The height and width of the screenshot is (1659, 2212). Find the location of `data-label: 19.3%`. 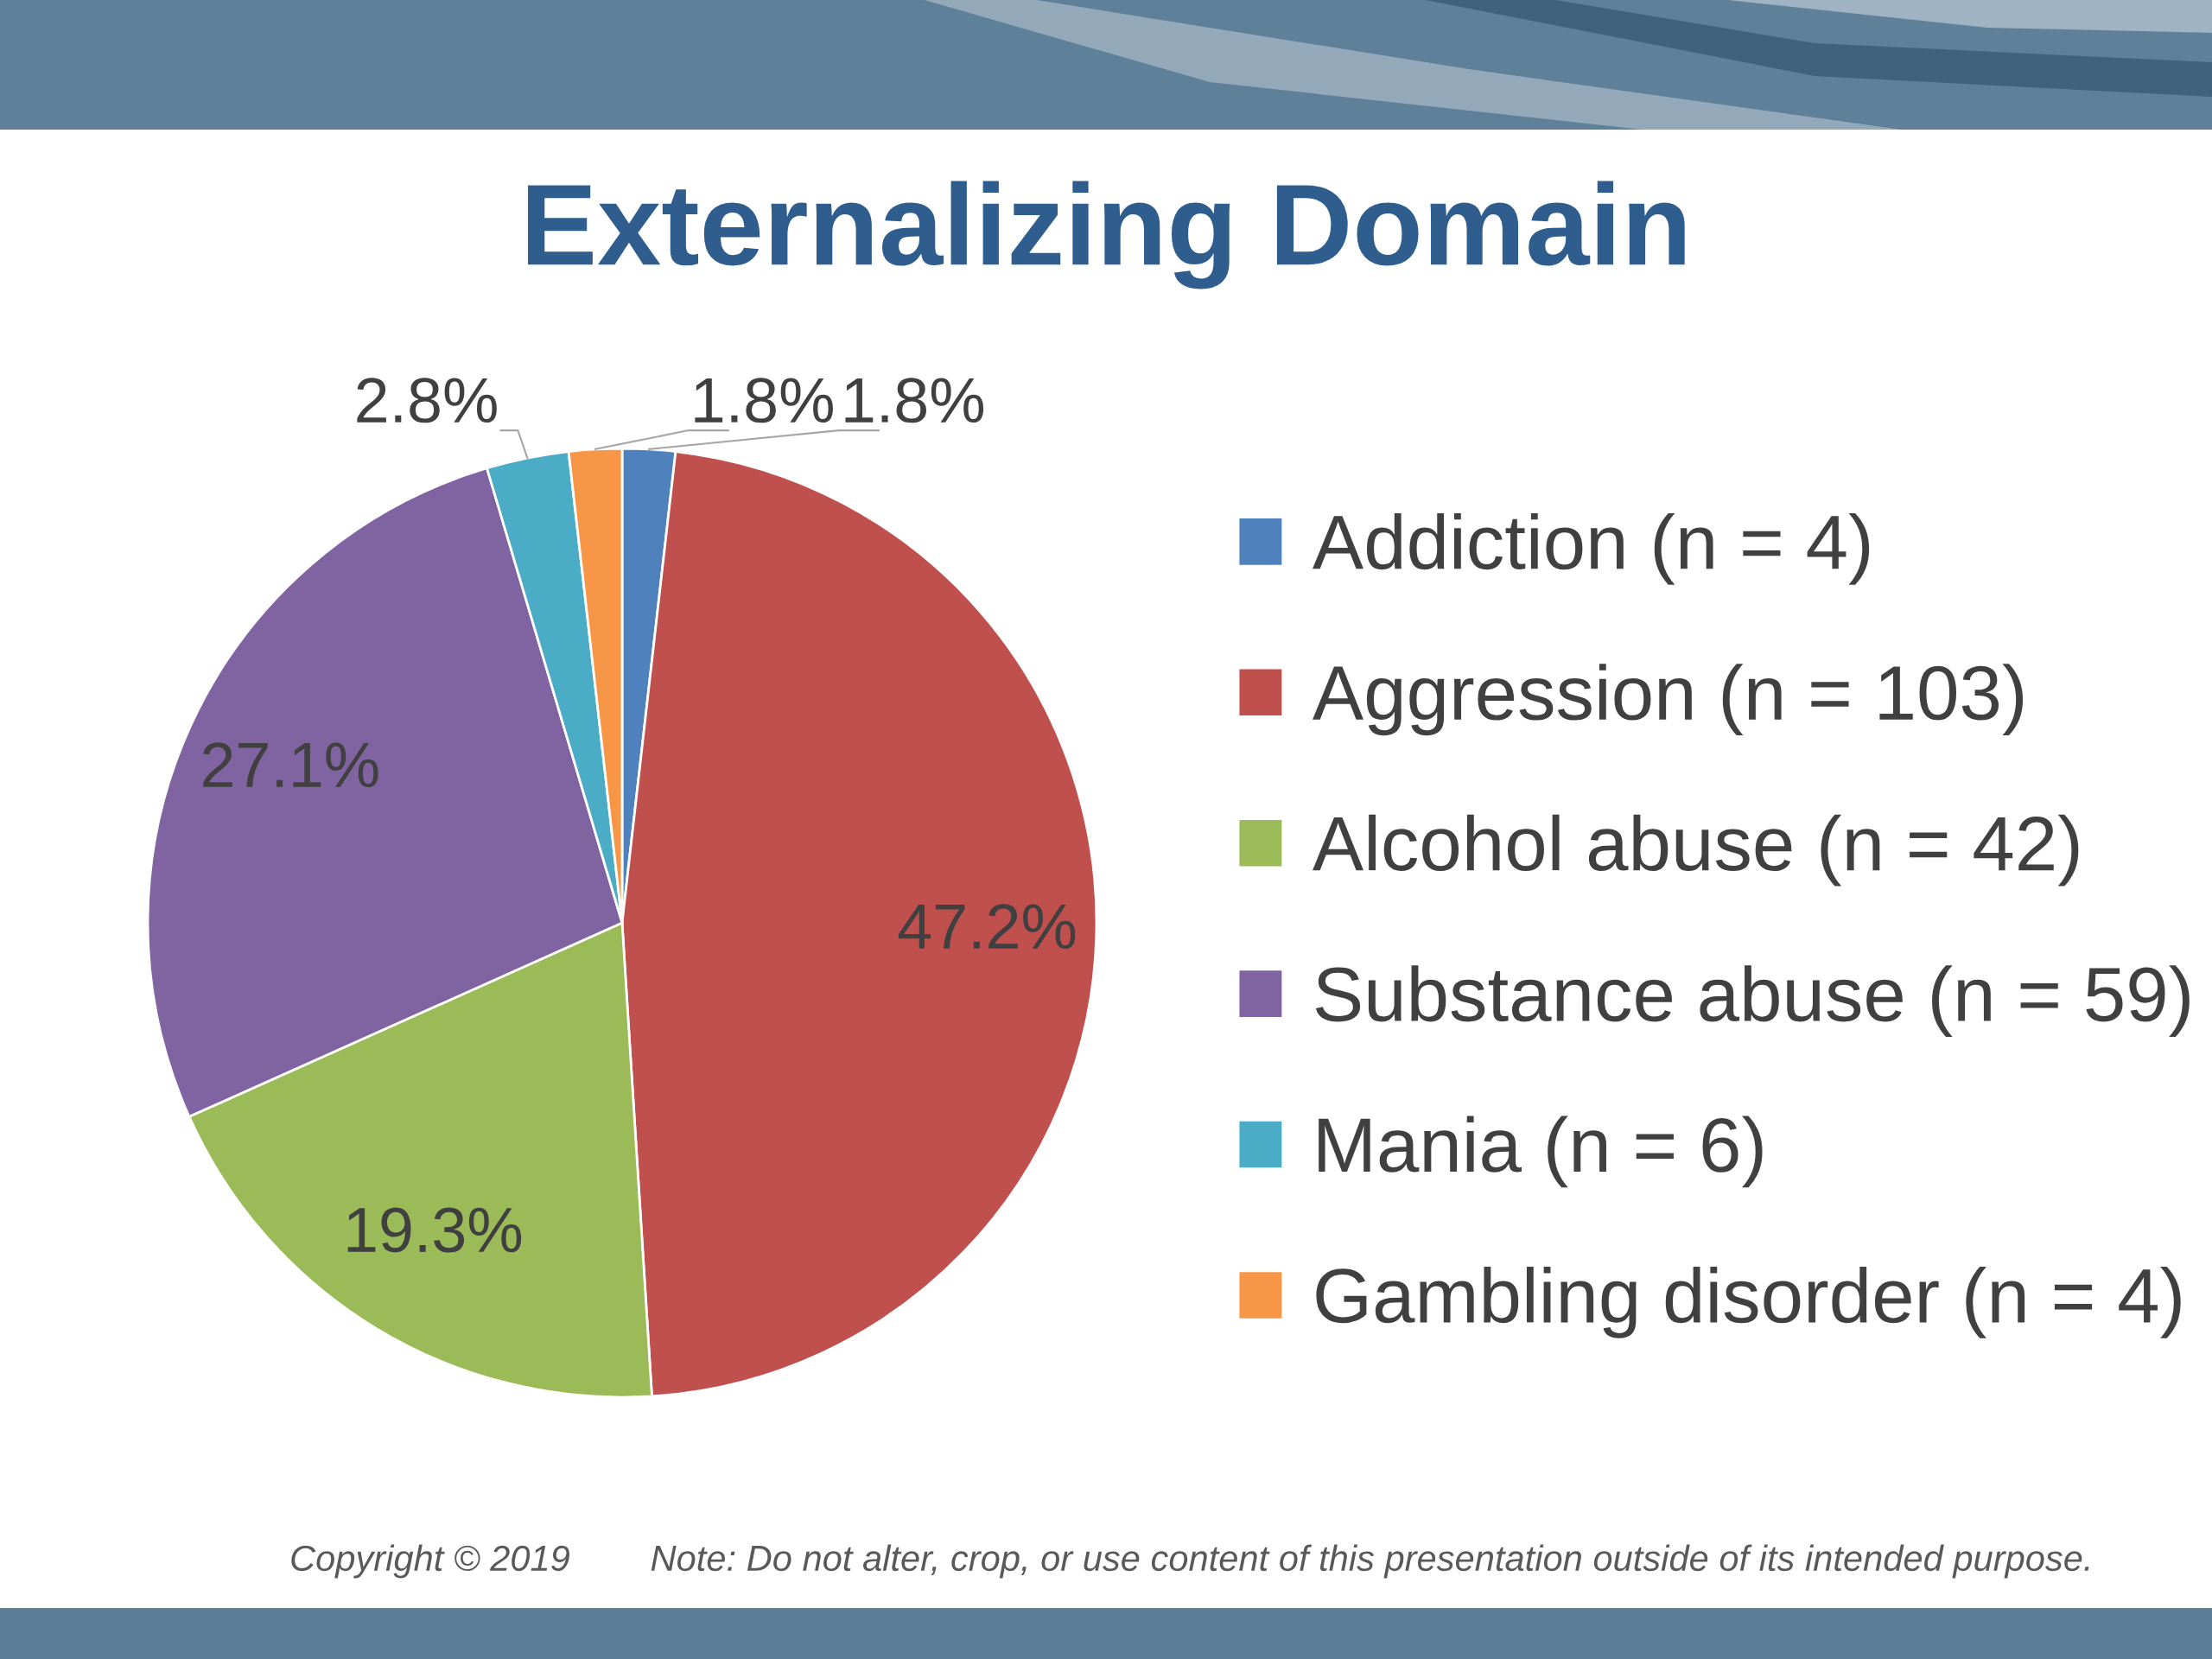

data-label: 19.3% is located at coordinates (434, 1230).